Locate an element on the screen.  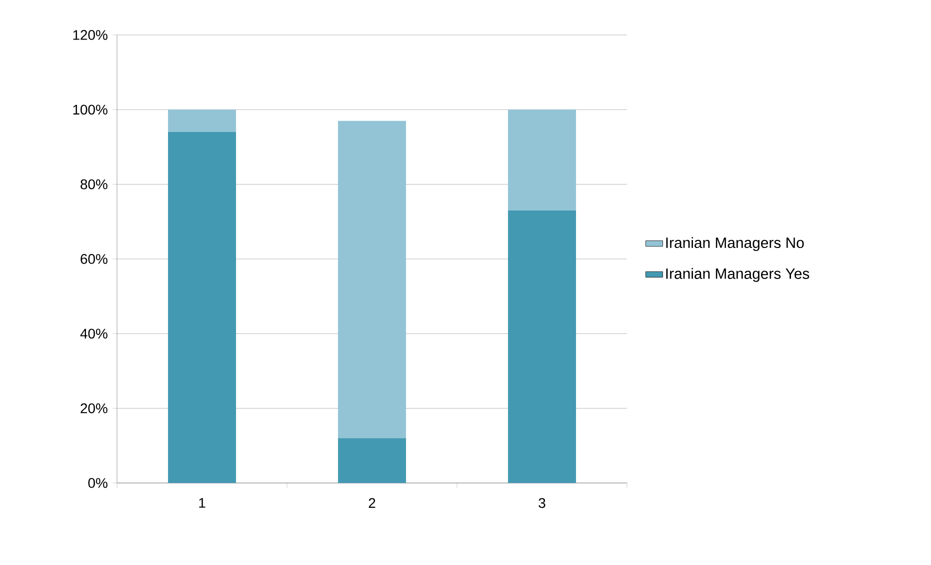
legend-label: Iranian Managers No is located at coordinates (735, 244).